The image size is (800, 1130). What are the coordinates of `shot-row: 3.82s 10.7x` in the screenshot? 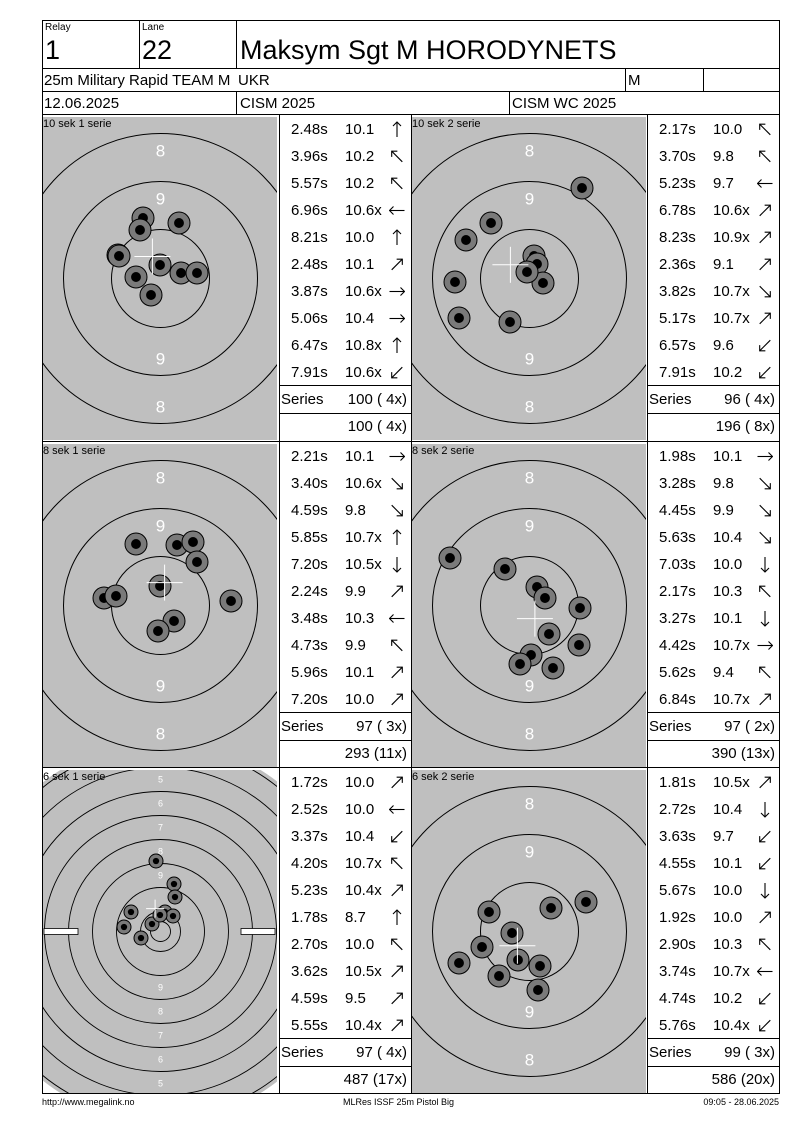 It's located at (713, 291).